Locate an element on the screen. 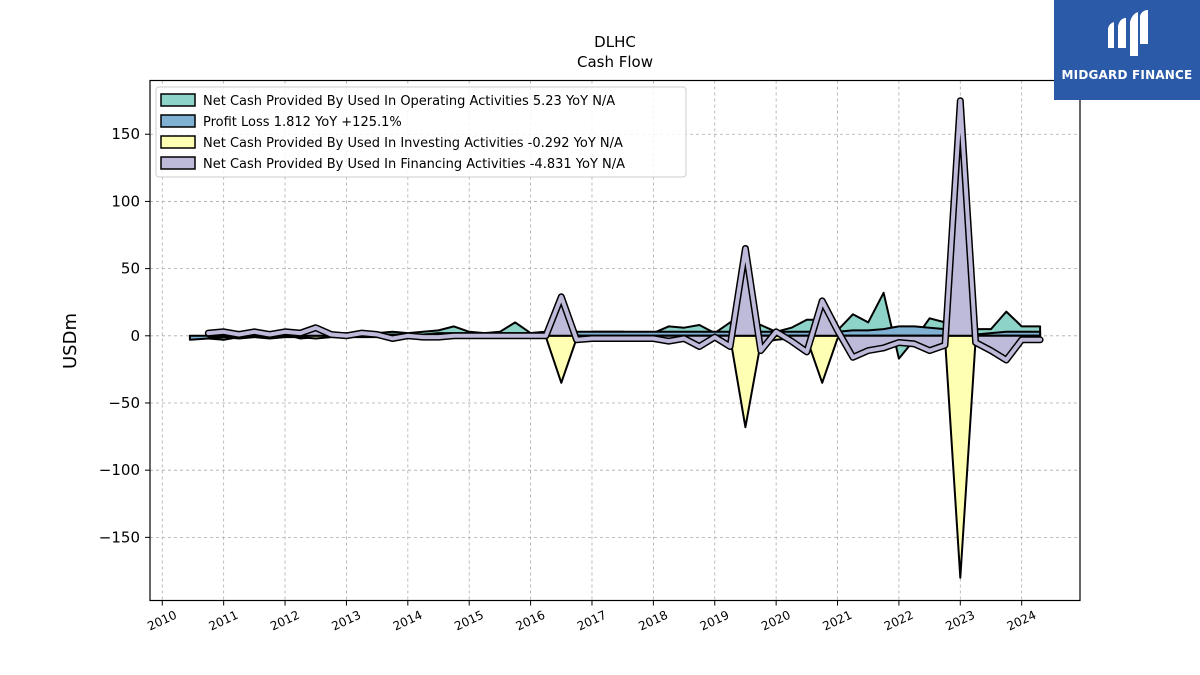  x-tick-label: 2012 is located at coordinates (285, 621).